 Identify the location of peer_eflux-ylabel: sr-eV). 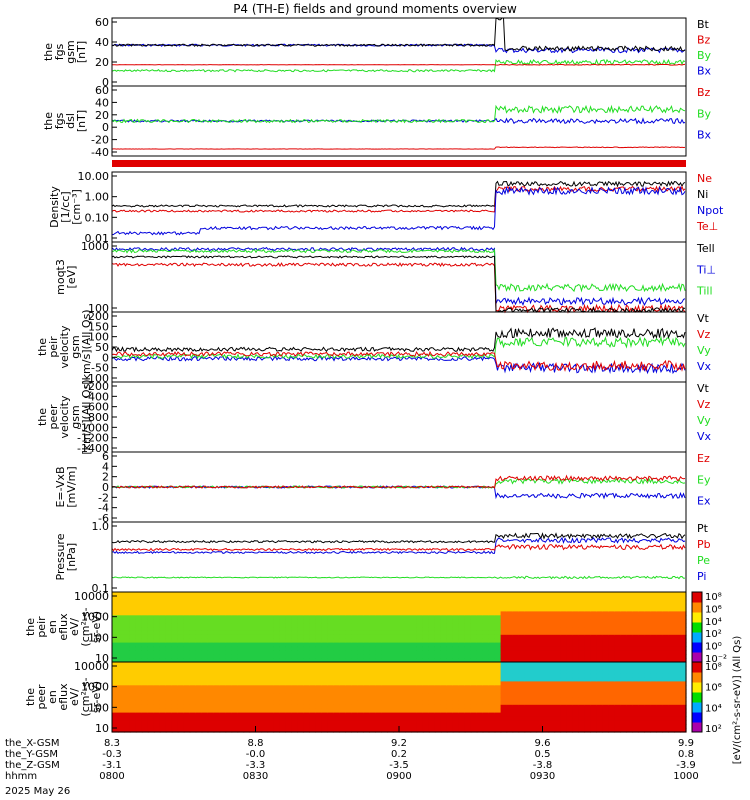
(96, 697).